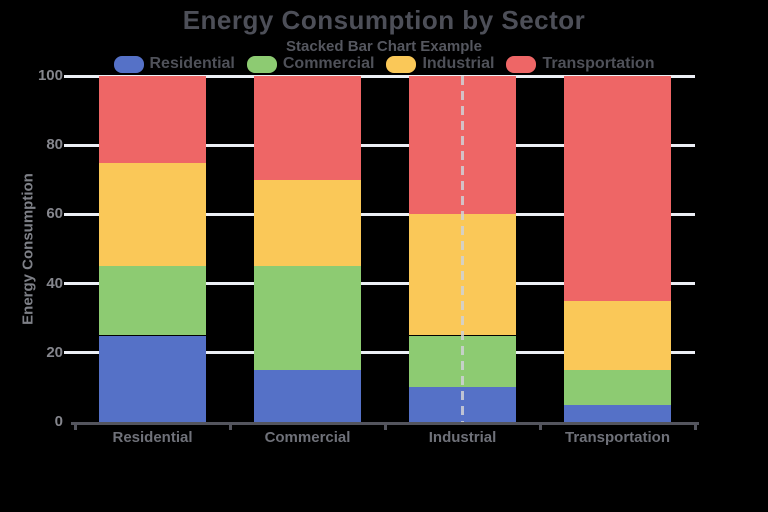 Image resolution: width=768 pixels, height=512 pixels. What do you see at coordinates (462, 437) in the screenshot?
I see `x-tick-label-industrial: Industrial` at bounding box center [462, 437].